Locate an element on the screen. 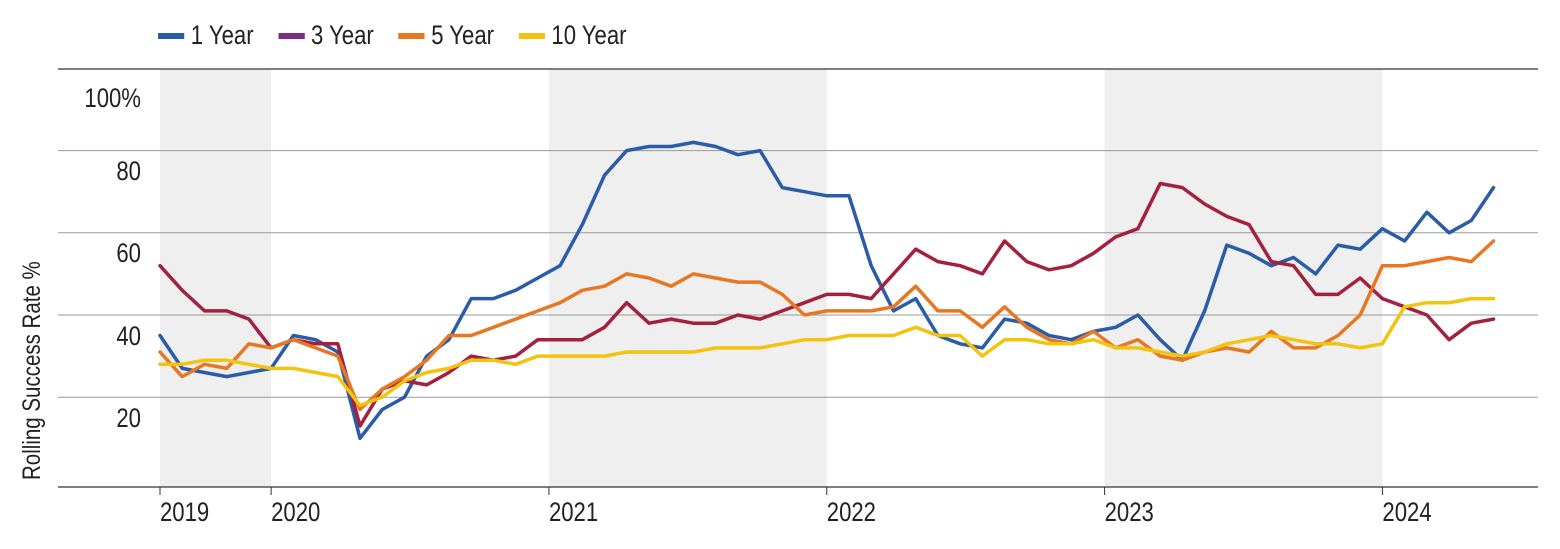  legend-swatch-1-year is located at coordinates (171, 35).